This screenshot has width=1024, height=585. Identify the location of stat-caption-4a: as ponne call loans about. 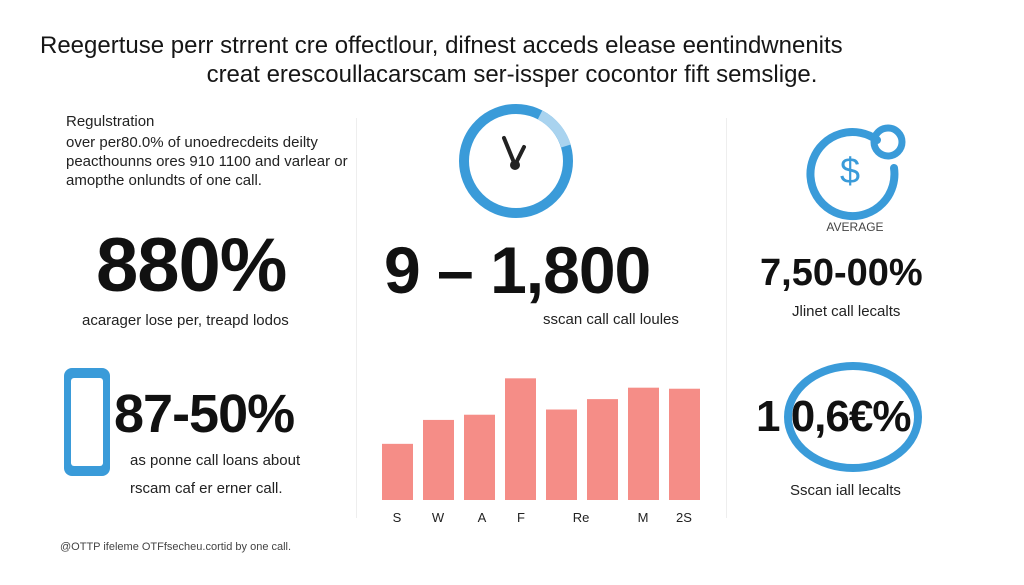
(215, 460).